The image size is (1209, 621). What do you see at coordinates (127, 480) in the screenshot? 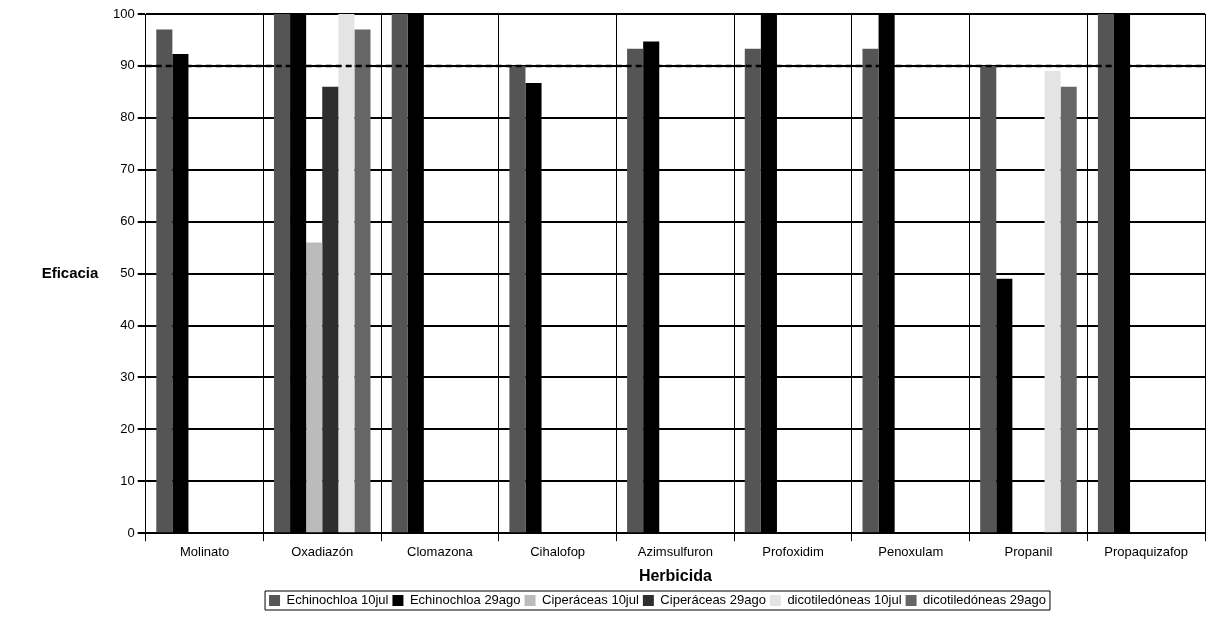
I see `y-tick-label: 10` at bounding box center [127, 480].